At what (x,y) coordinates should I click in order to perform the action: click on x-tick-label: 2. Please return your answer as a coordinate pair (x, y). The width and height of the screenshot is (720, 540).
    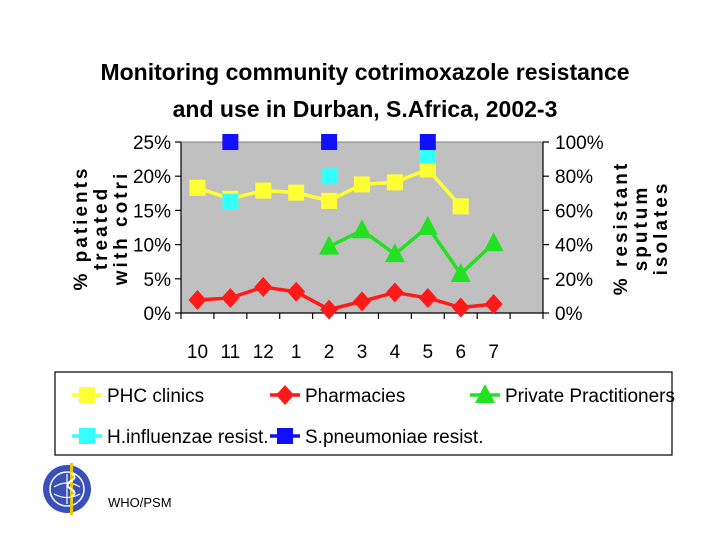
    Looking at the image, I should click on (329, 352).